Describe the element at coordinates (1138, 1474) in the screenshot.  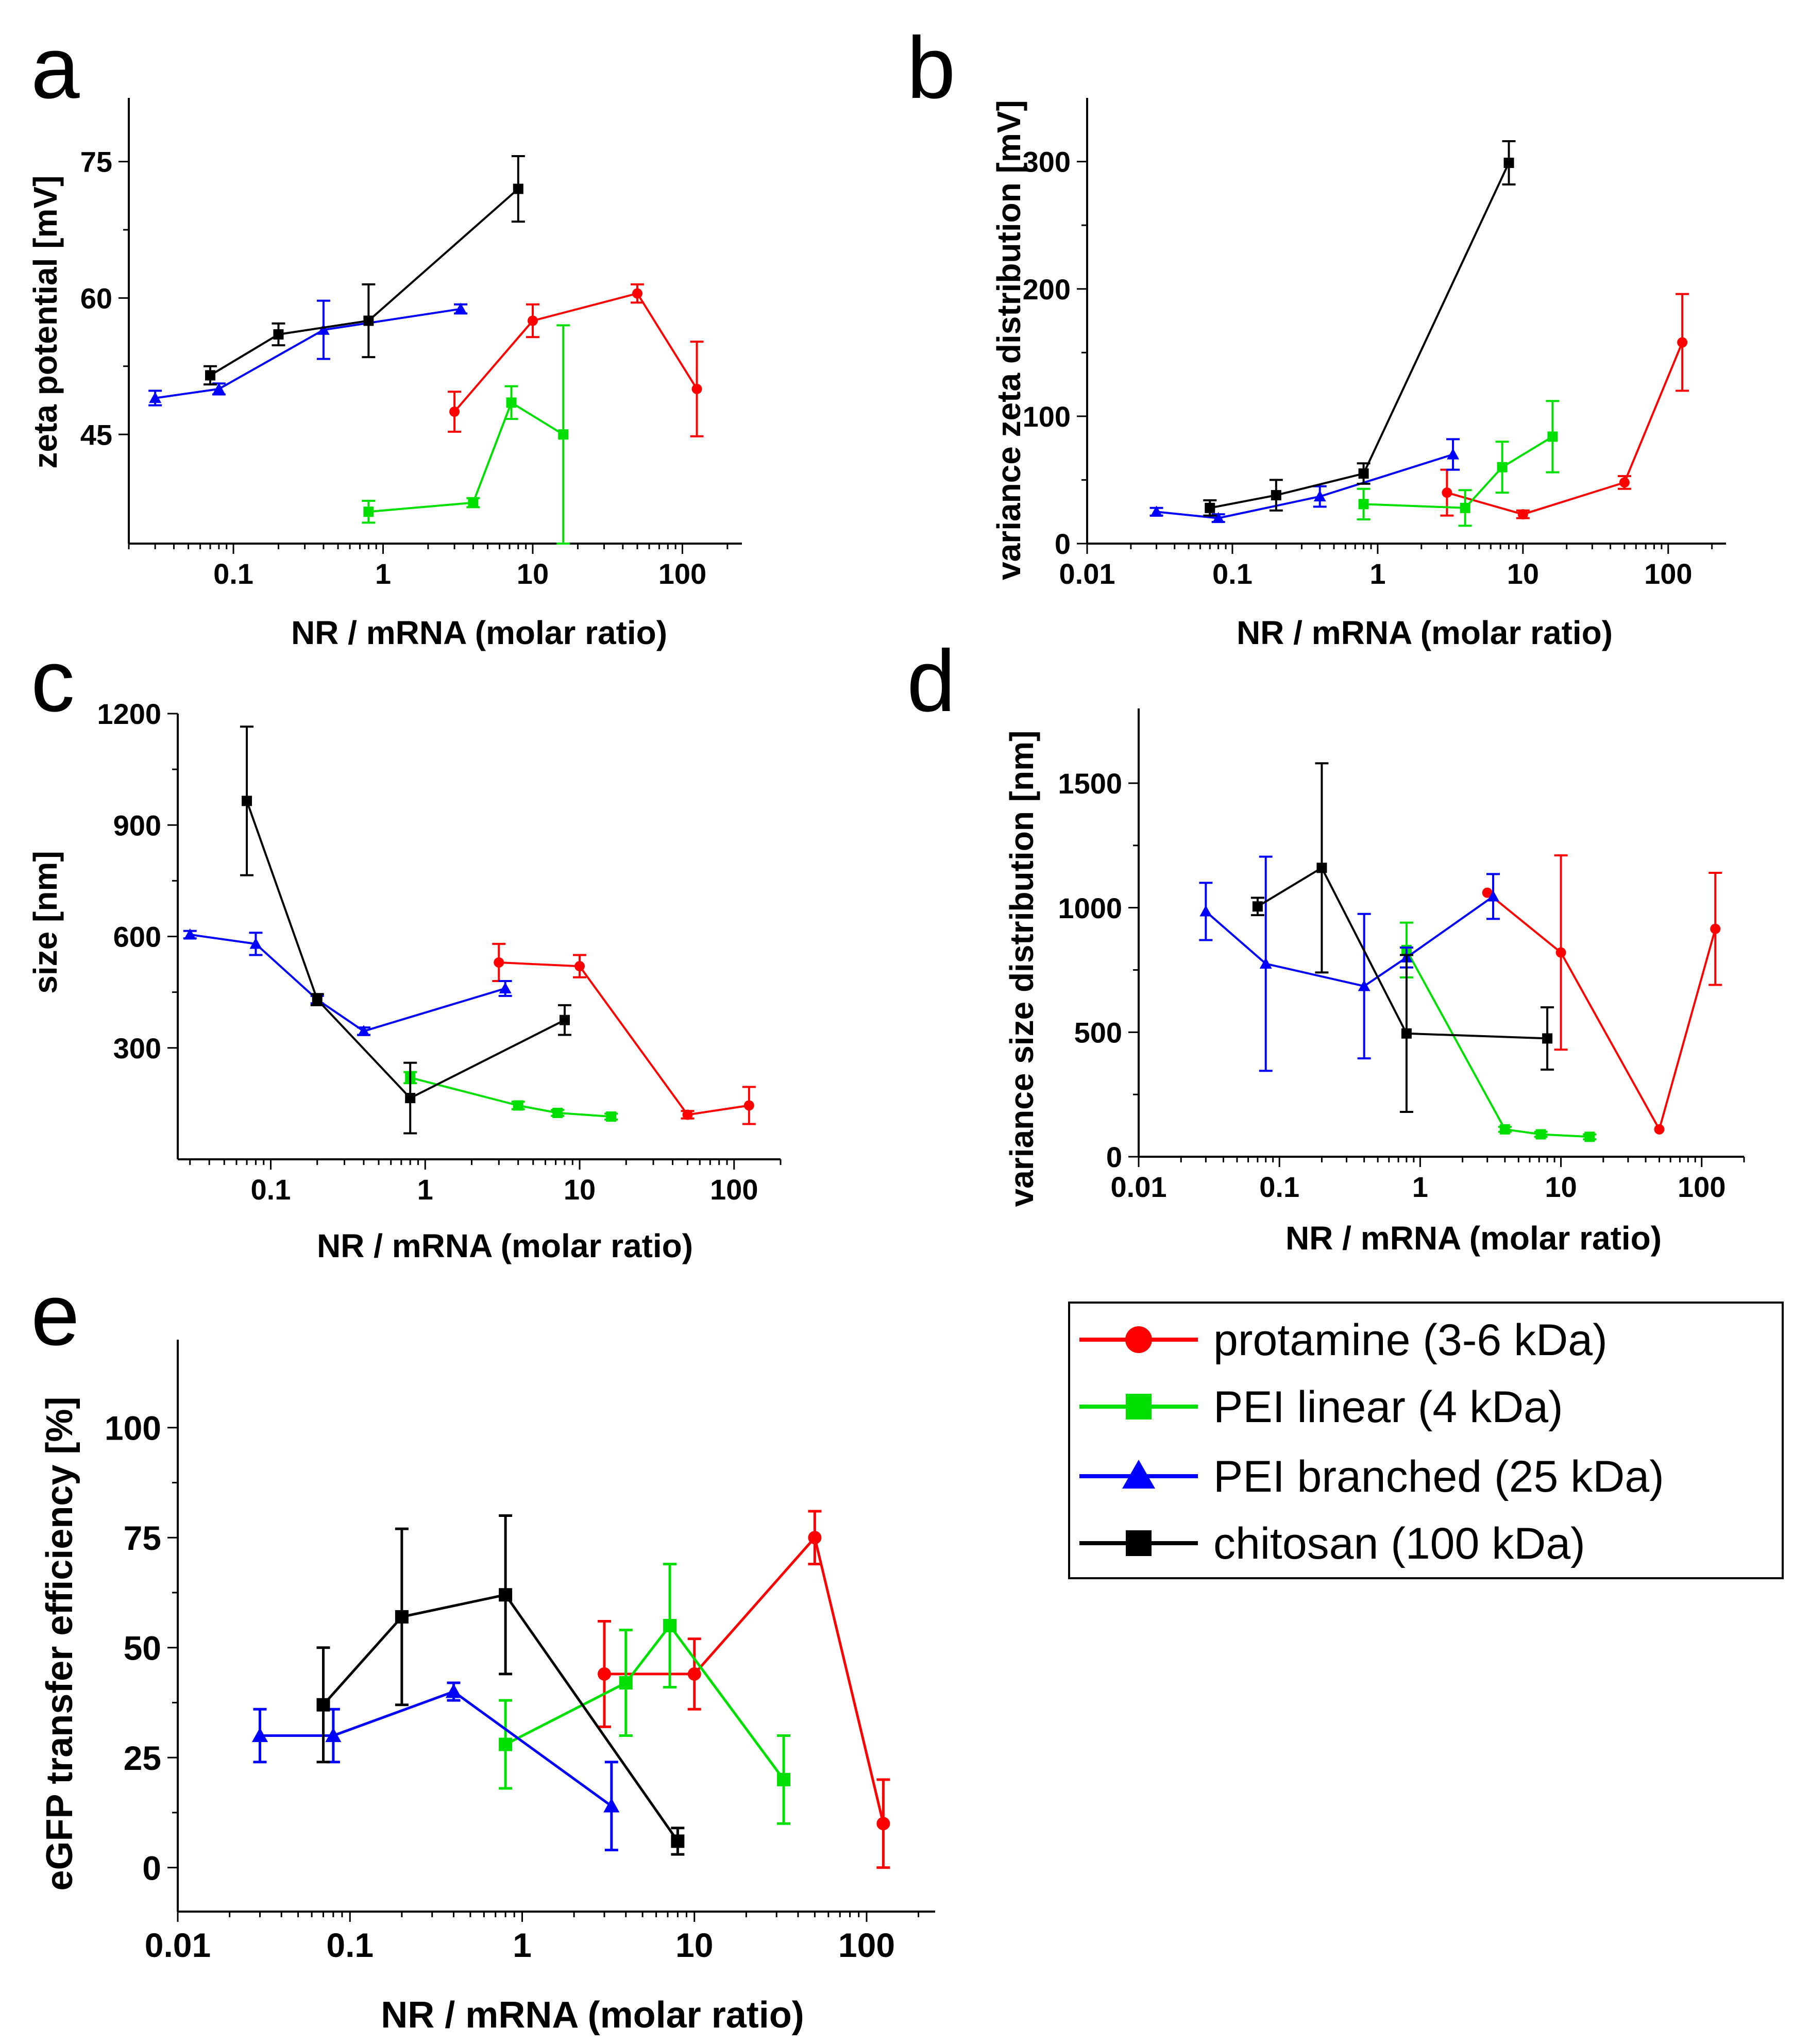
I see `legend-marker-triangle` at that location.